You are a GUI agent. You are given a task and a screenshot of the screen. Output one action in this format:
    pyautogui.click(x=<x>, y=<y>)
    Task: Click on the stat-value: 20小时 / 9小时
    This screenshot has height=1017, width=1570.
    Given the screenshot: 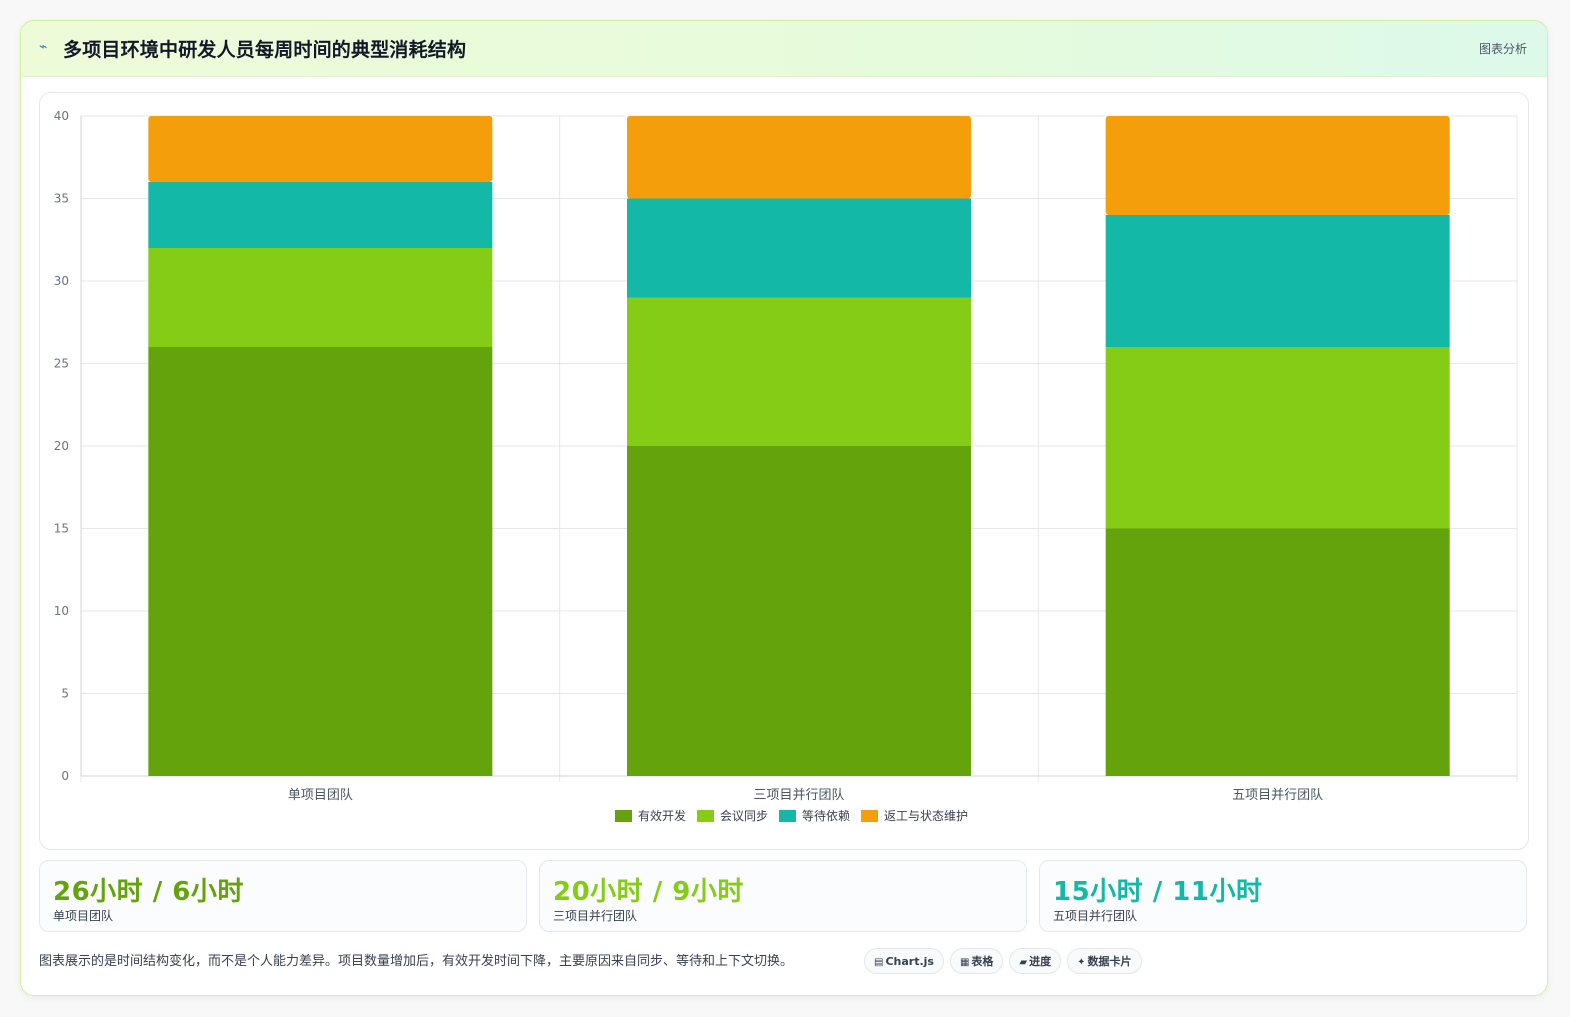 What is the action you would take?
    pyautogui.click(x=648, y=892)
    